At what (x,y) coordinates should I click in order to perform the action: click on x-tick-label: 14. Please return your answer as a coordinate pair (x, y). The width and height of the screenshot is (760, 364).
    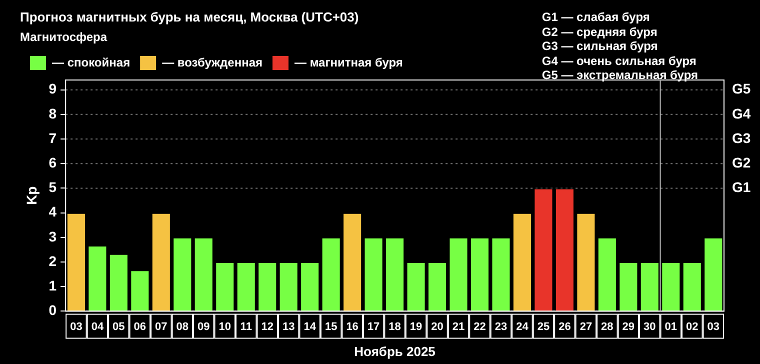
    Looking at the image, I should click on (310, 326).